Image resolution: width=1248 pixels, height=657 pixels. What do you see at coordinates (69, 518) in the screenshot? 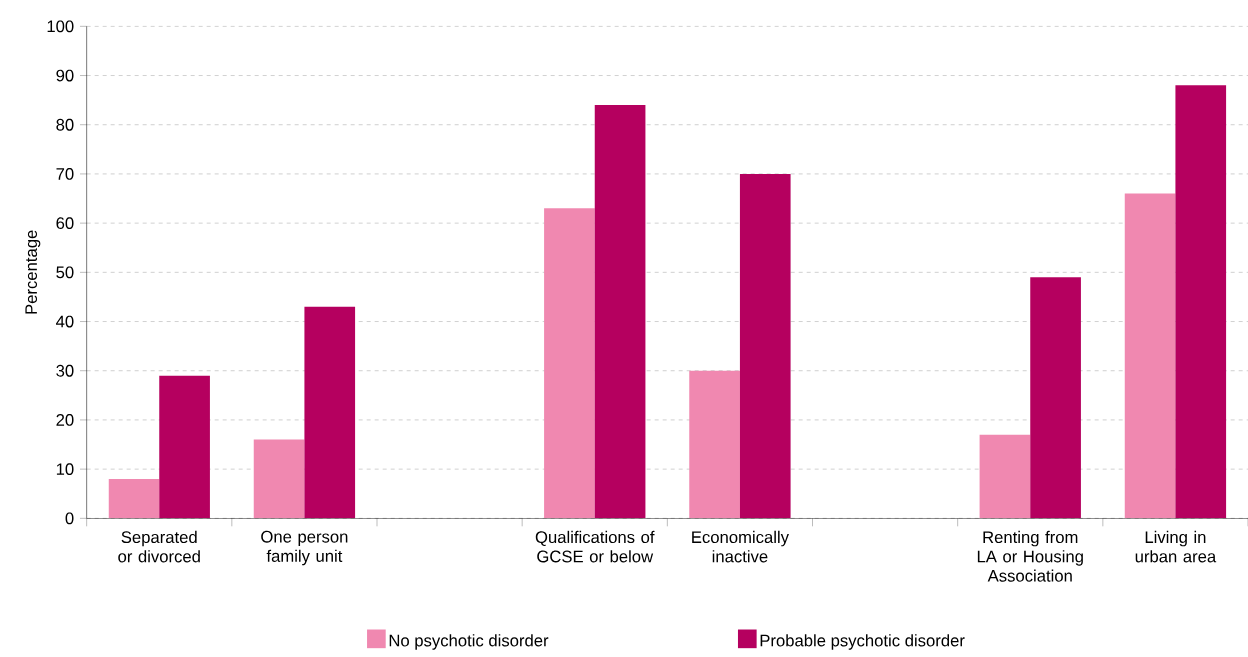
I see `y-tick-label: 0` at bounding box center [69, 518].